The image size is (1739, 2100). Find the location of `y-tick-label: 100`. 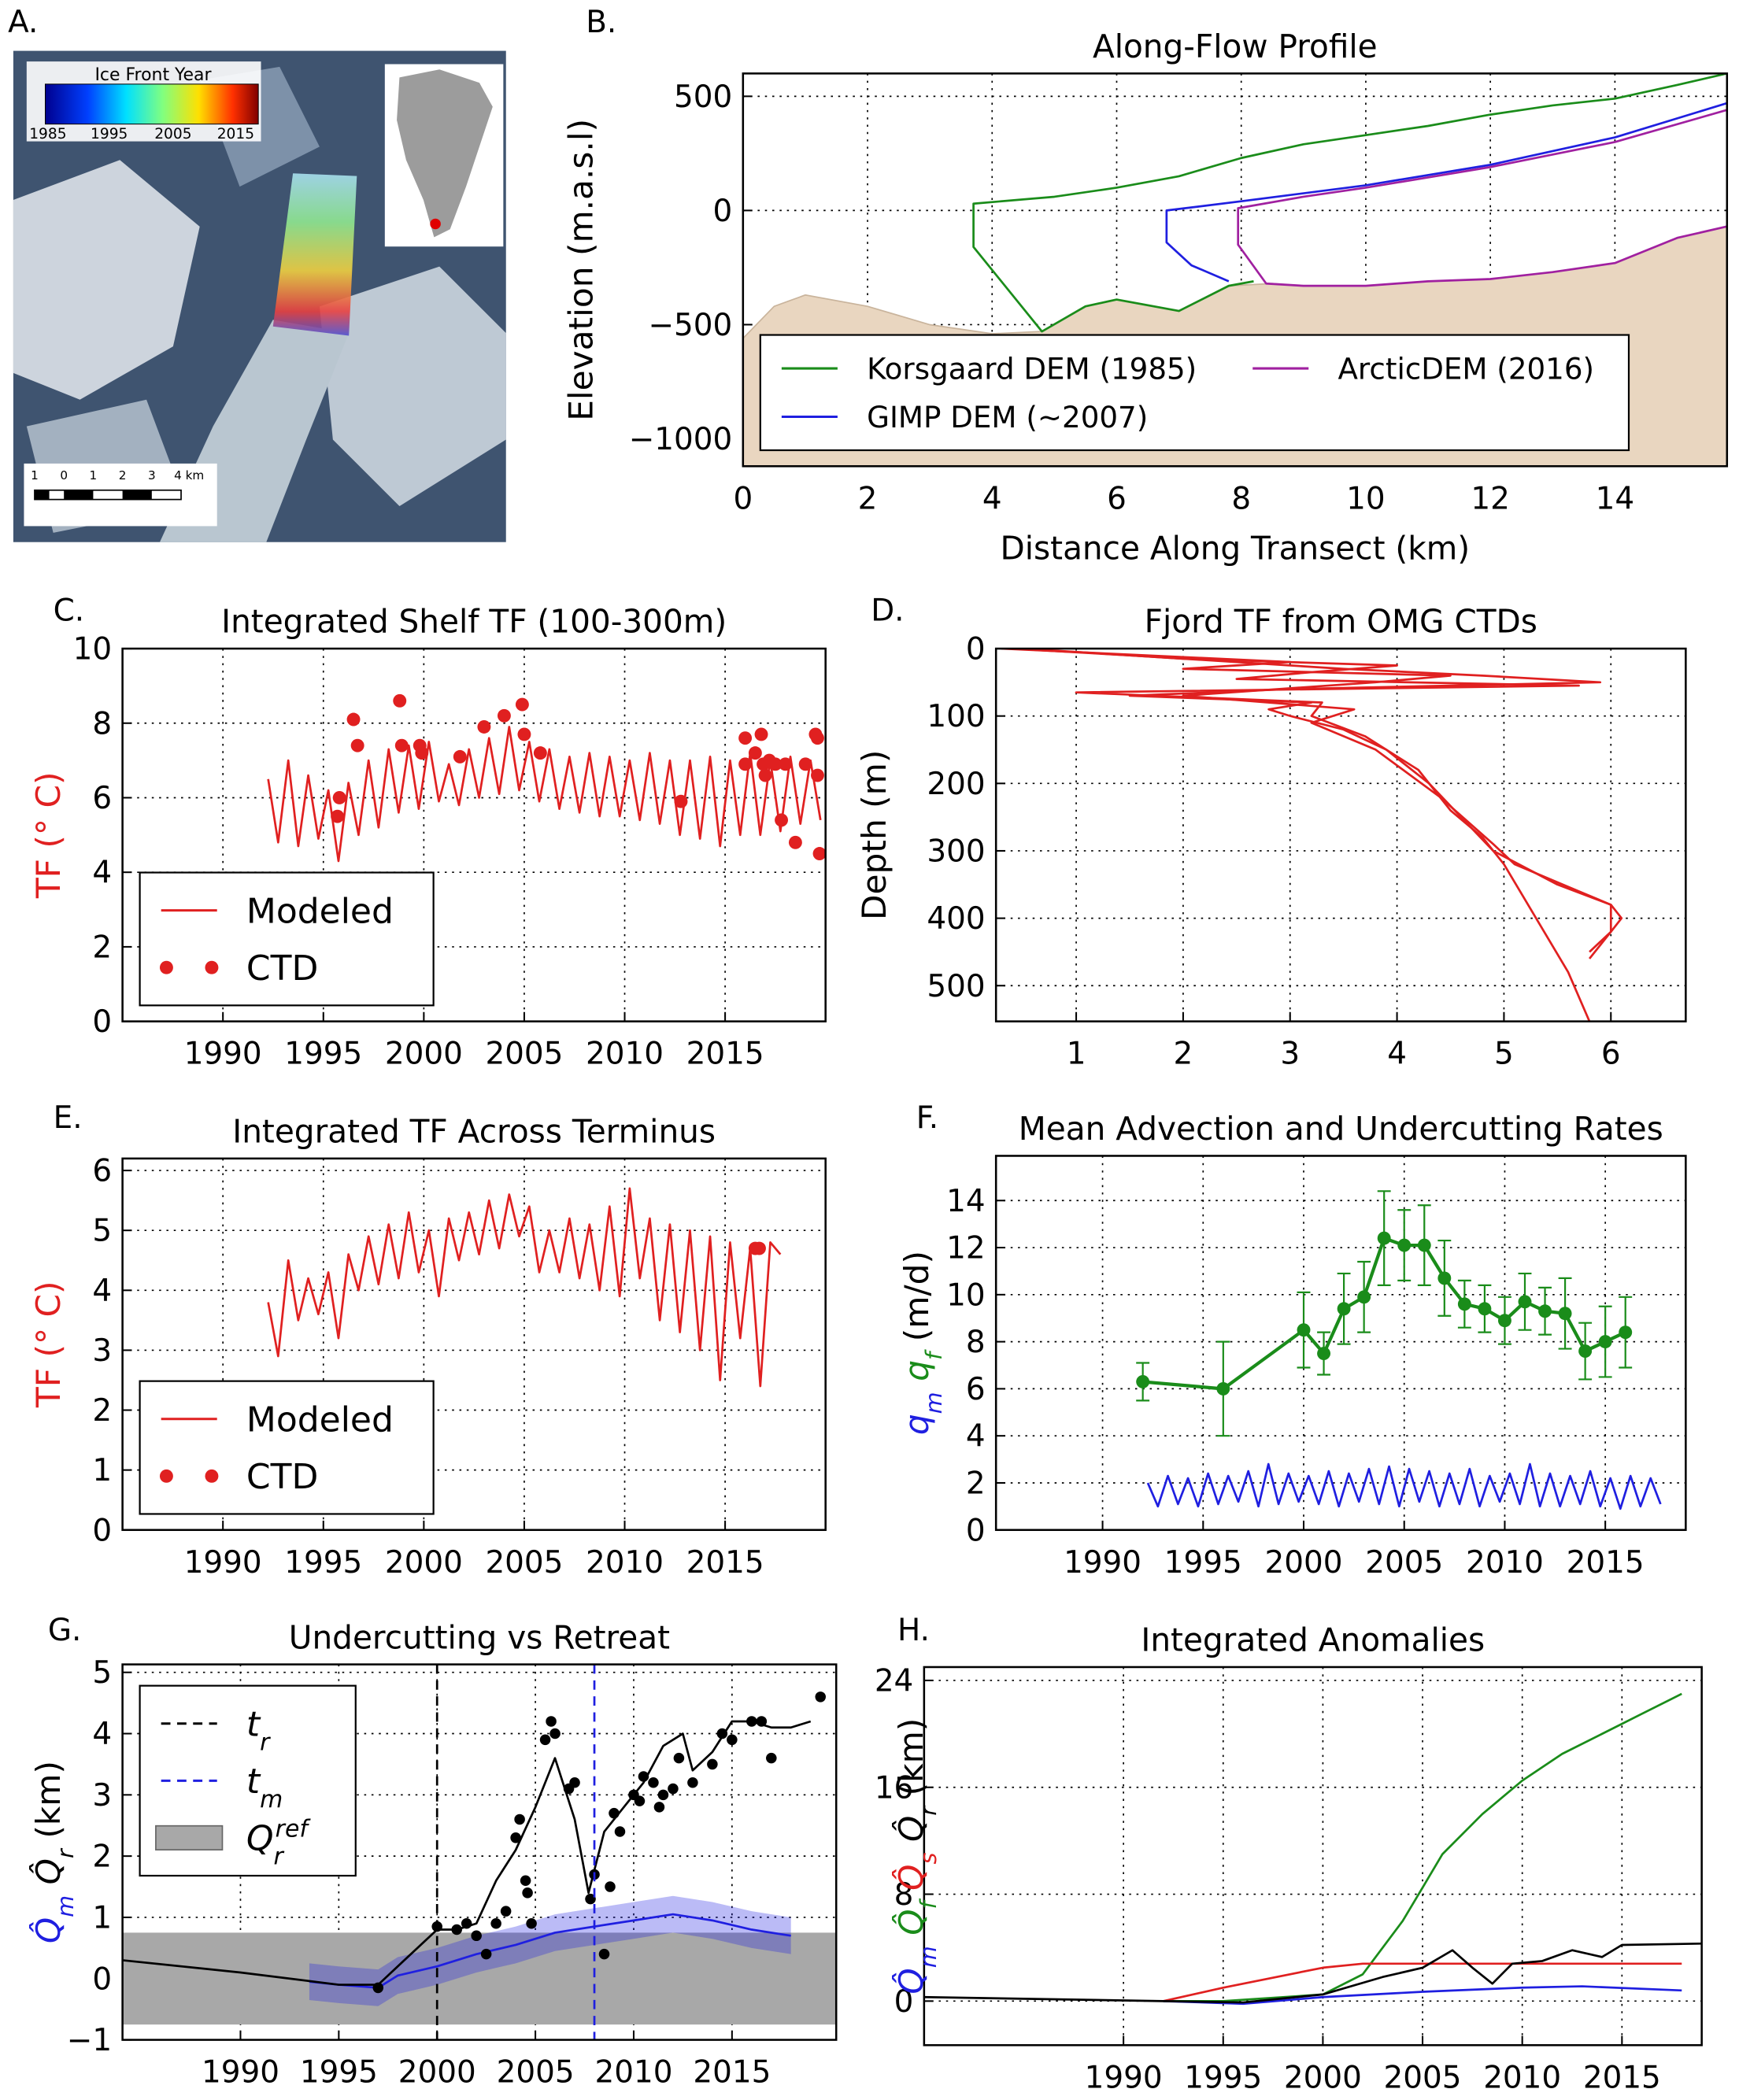

y-tick-label: 100 is located at coordinates (956, 716).